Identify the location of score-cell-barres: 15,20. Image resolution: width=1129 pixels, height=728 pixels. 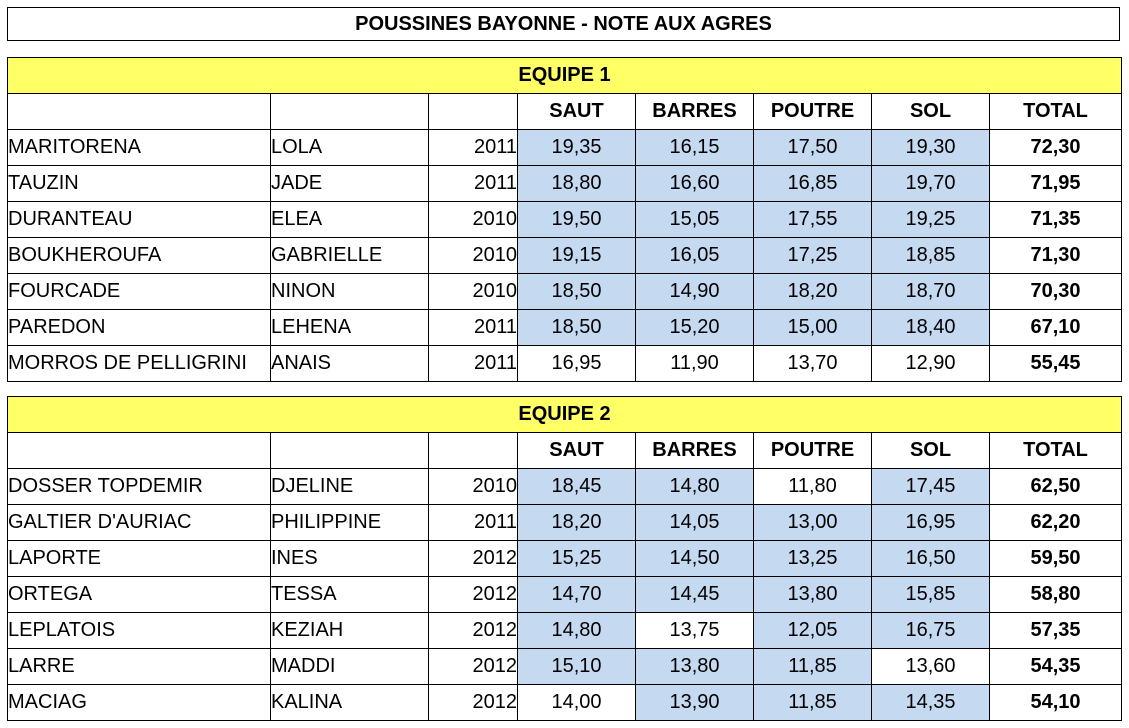
(694, 327).